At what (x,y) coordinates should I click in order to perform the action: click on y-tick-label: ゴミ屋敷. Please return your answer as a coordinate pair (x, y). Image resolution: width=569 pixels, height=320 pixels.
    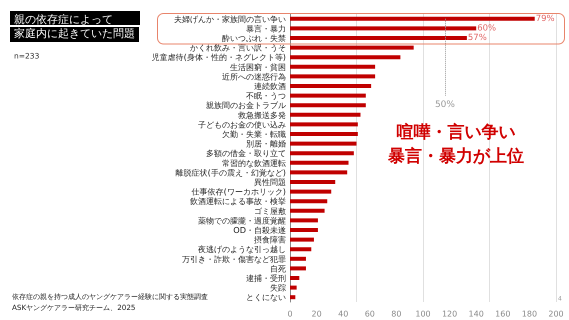
    Looking at the image, I should click on (270, 211).